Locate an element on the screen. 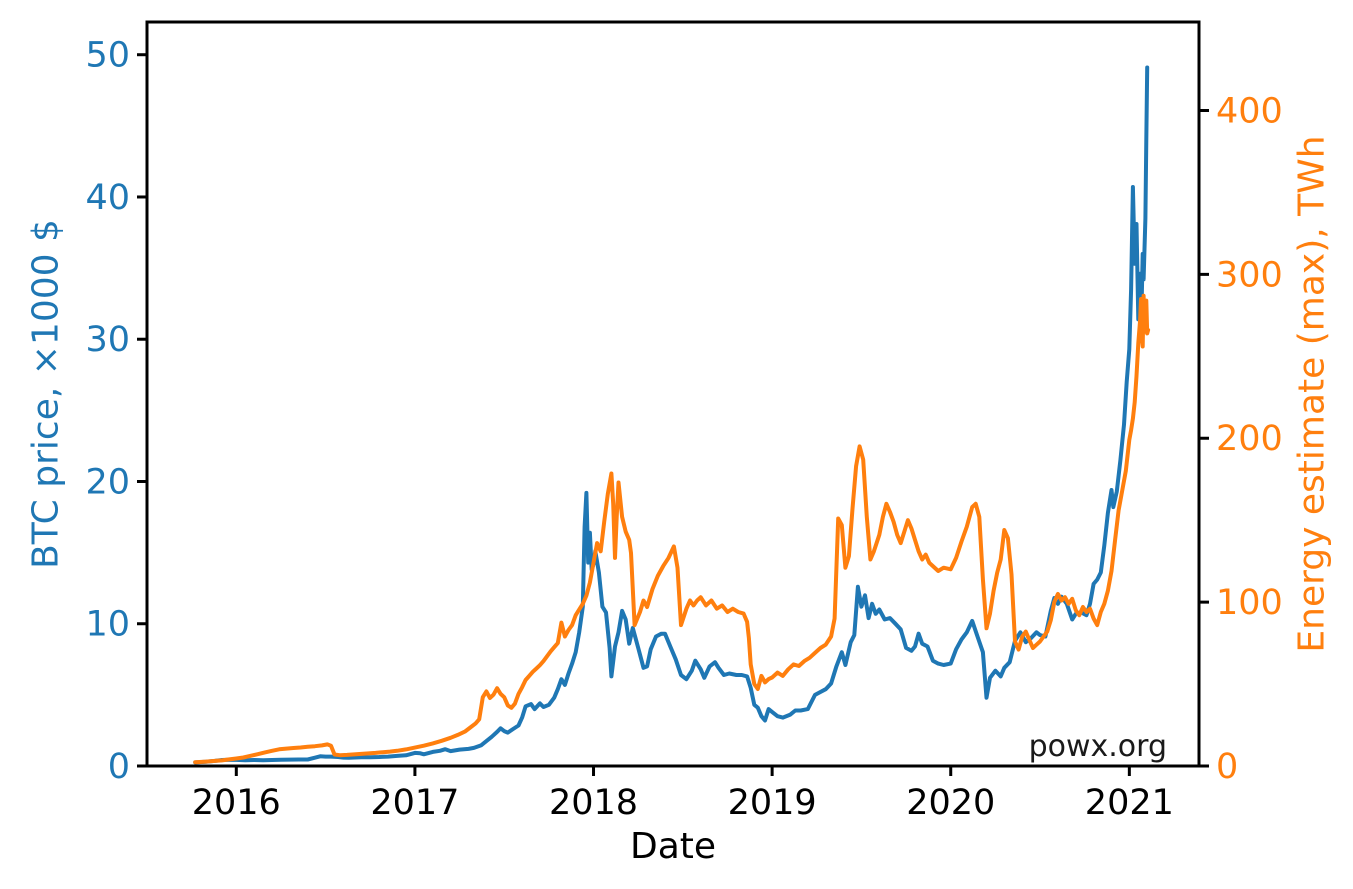 The width and height of the screenshot is (1353, 889). x-tick-label: 2017 is located at coordinates (414, 803).